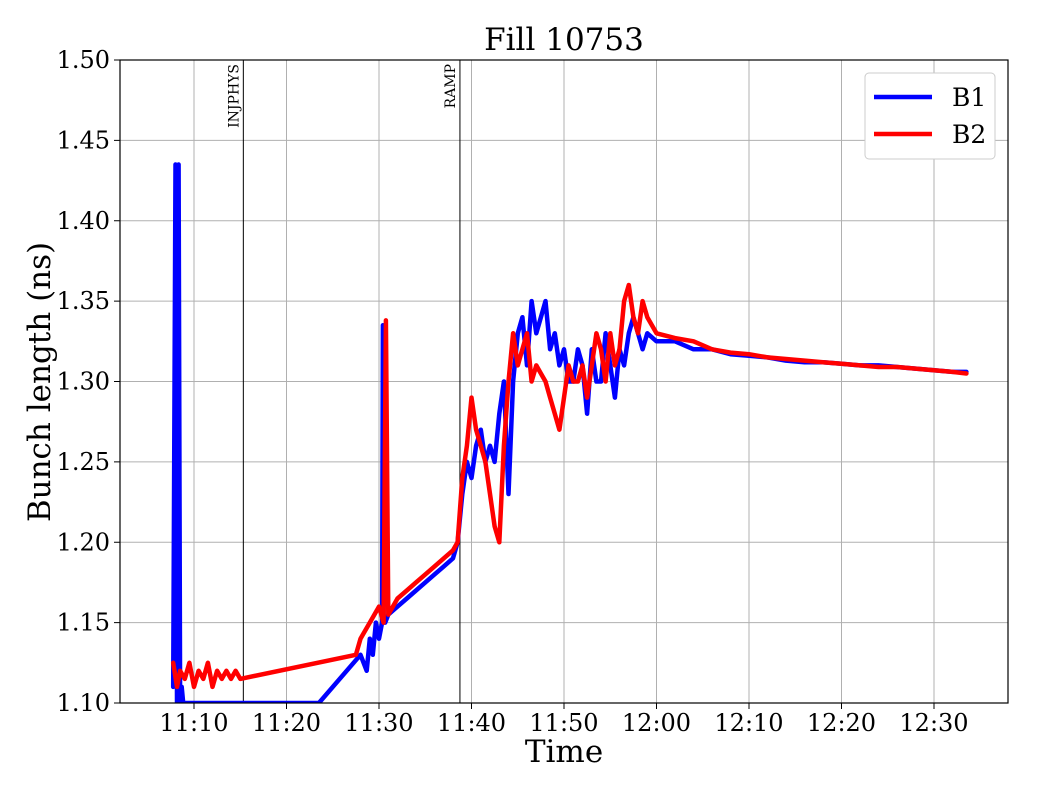  What do you see at coordinates (656, 723) in the screenshot?
I see `x-tick-label: 12:00` at bounding box center [656, 723].